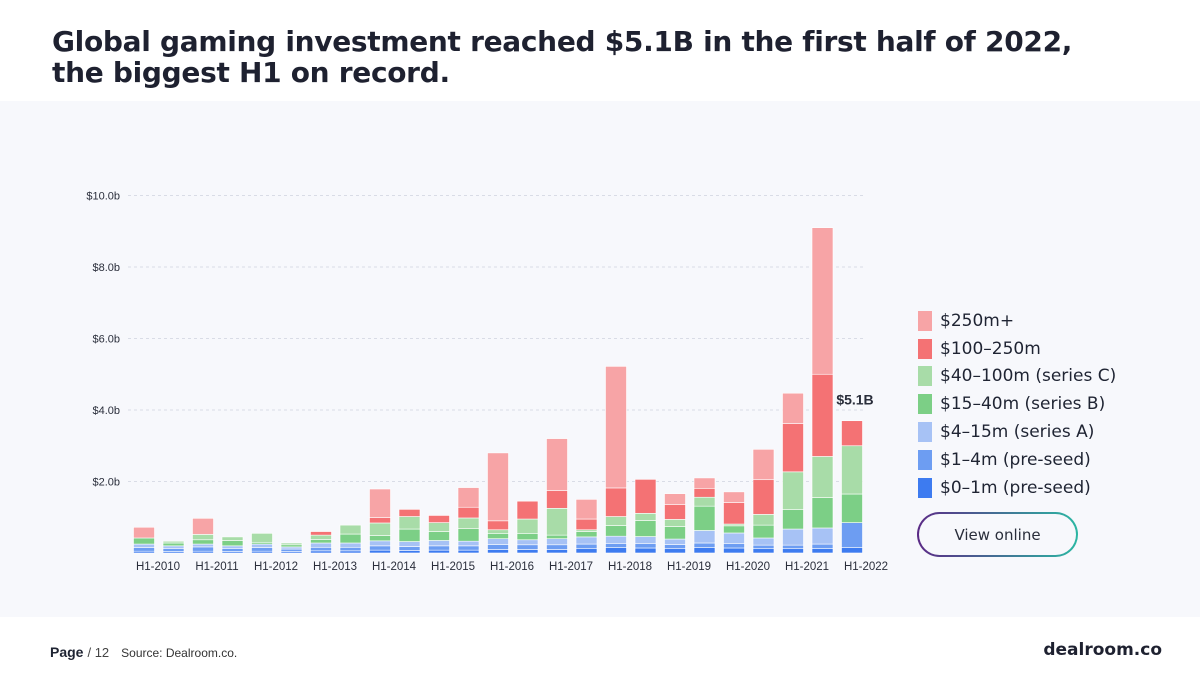 This screenshot has width=1200, height=675. I want to click on x-tick-label: H1-2018, so click(630, 567).